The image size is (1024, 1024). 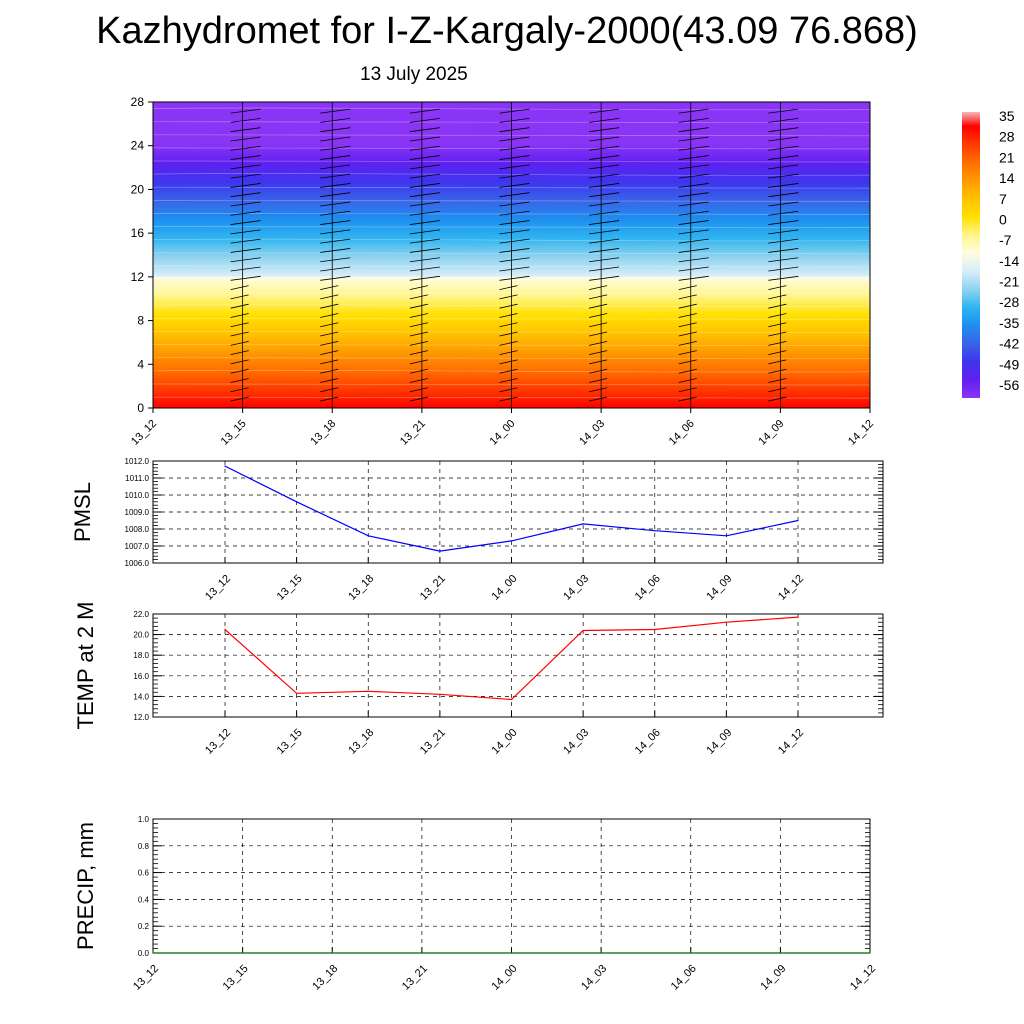 I want to click on chart-subtitle: 13 July 2025, so click(x=414, y=74).